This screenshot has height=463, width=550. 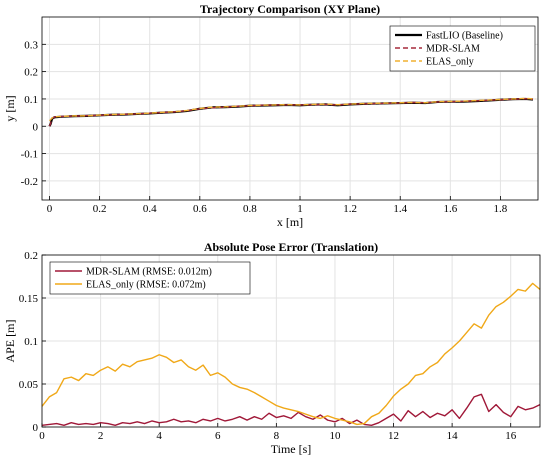 What do you see at coordinates (300, 209) in the screenshot?
I see `x-tick-label: 1` at bounding box center [300, 209].